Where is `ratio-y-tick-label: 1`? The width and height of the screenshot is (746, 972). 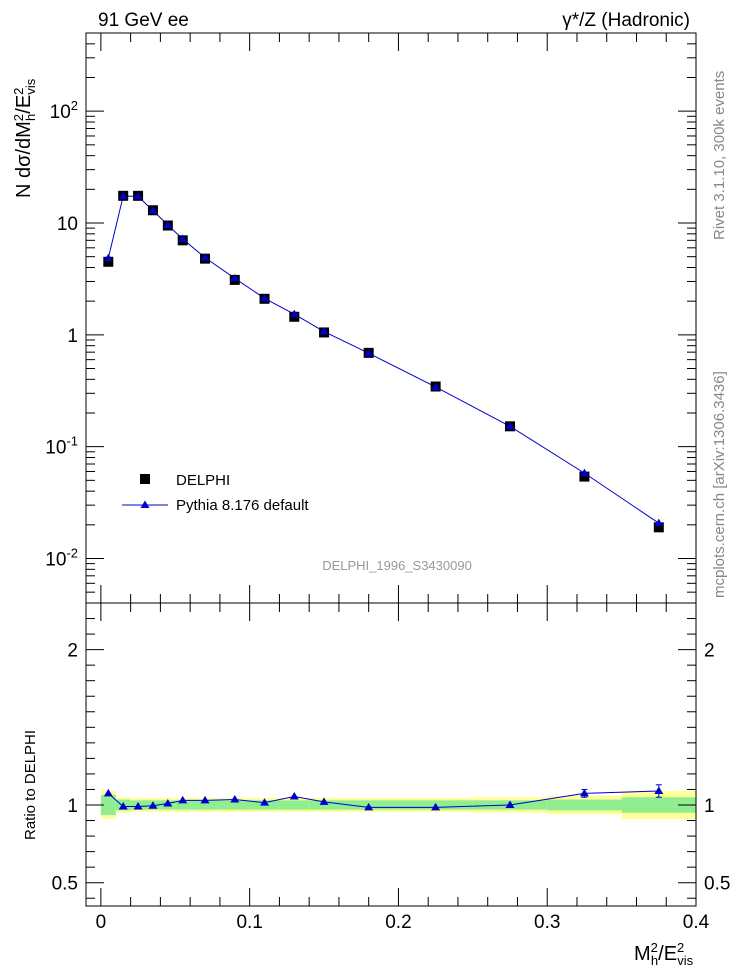 ratio-y-tick-label: 1 is located at coordinates (72, 806).